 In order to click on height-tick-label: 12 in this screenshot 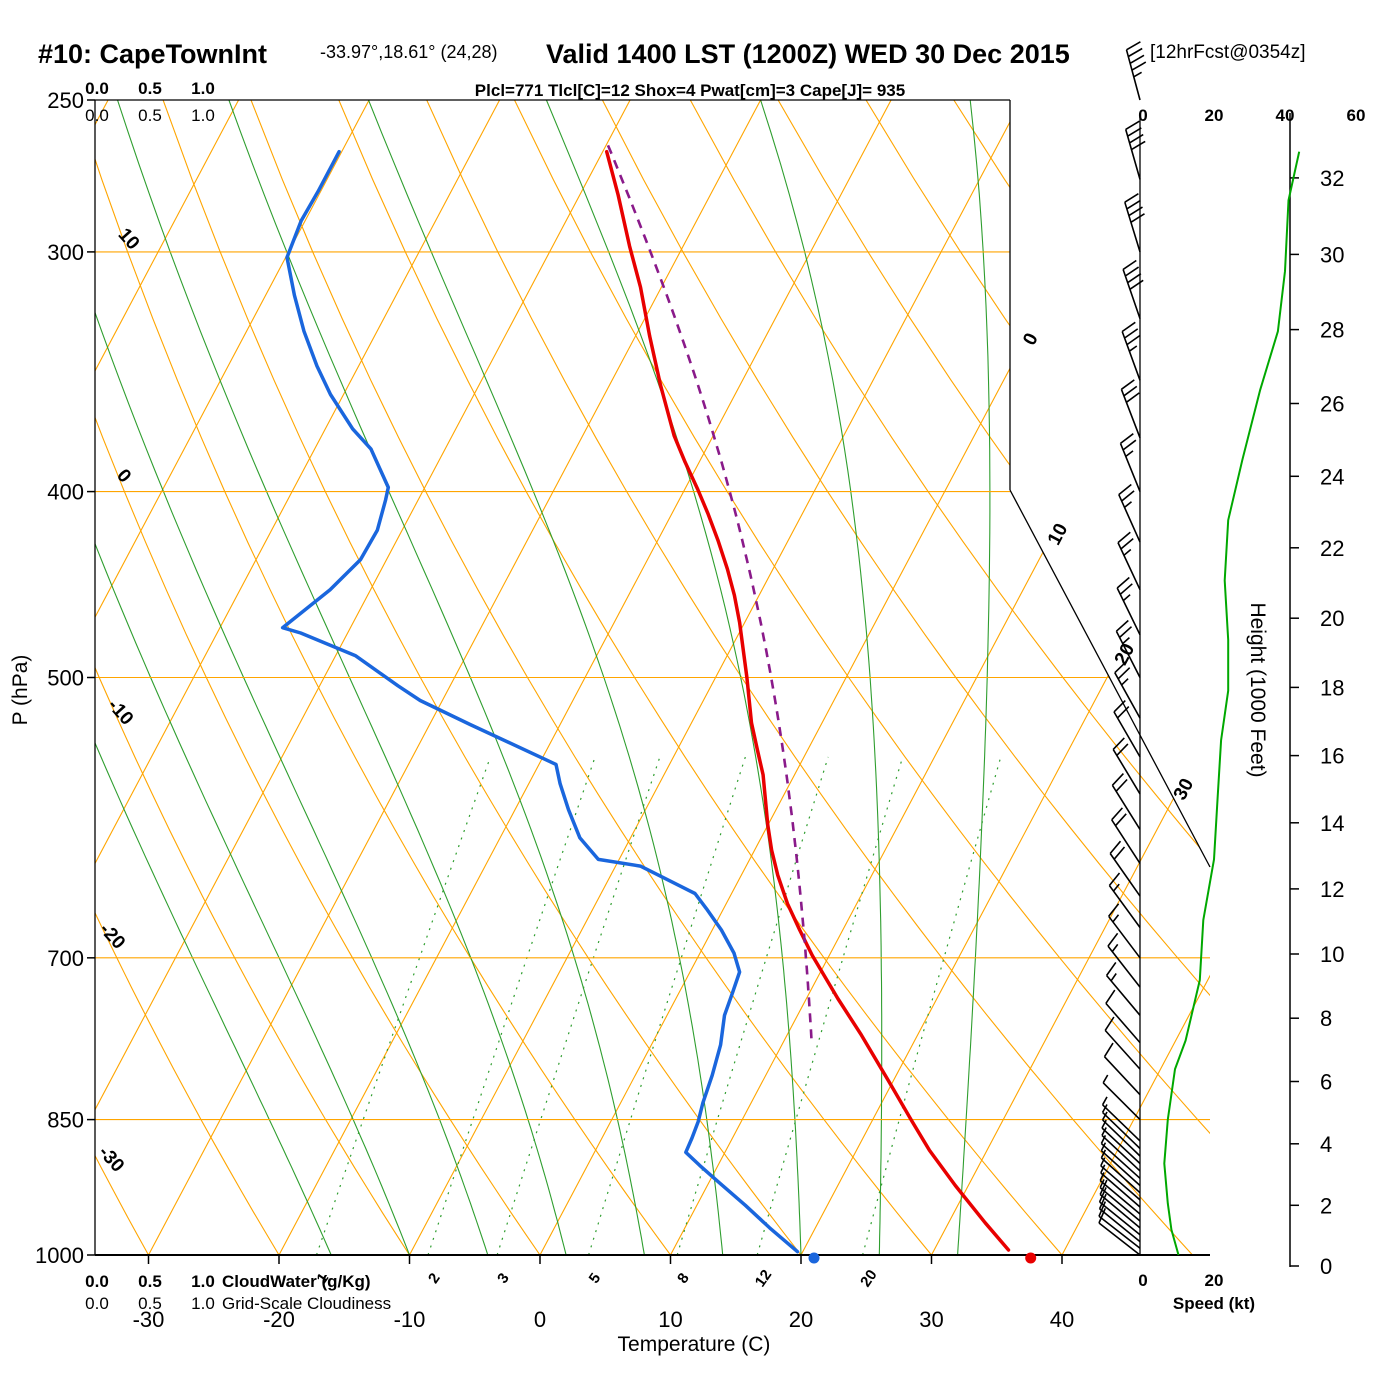, I will do `click(1332, 889)`.